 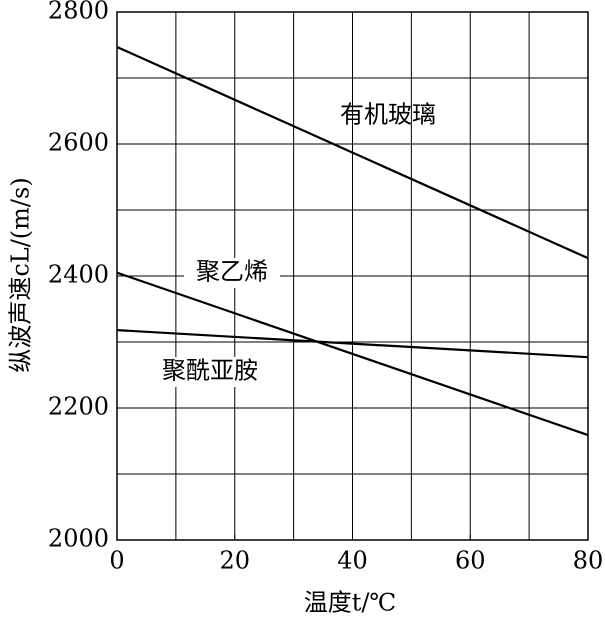 What do you see at coordinates (350, 603) in the screenshot?
I see `x-axis-label: 温度t/℃` at bounding box center [350, 603].